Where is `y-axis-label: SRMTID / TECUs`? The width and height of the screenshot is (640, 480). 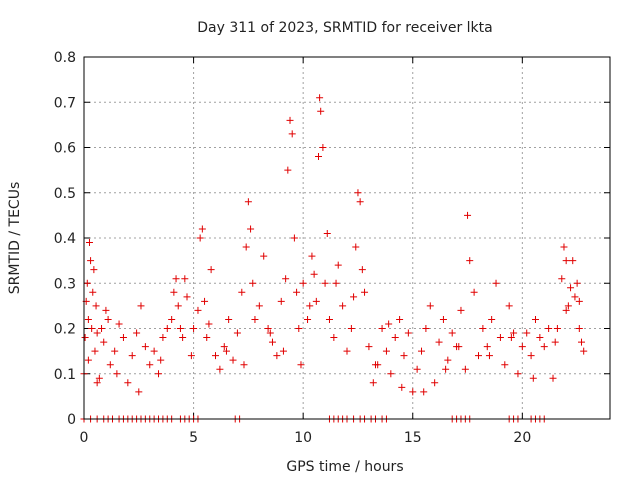
y-axis-label: SRMTID / TECUs is located at coordinates (15, 238).